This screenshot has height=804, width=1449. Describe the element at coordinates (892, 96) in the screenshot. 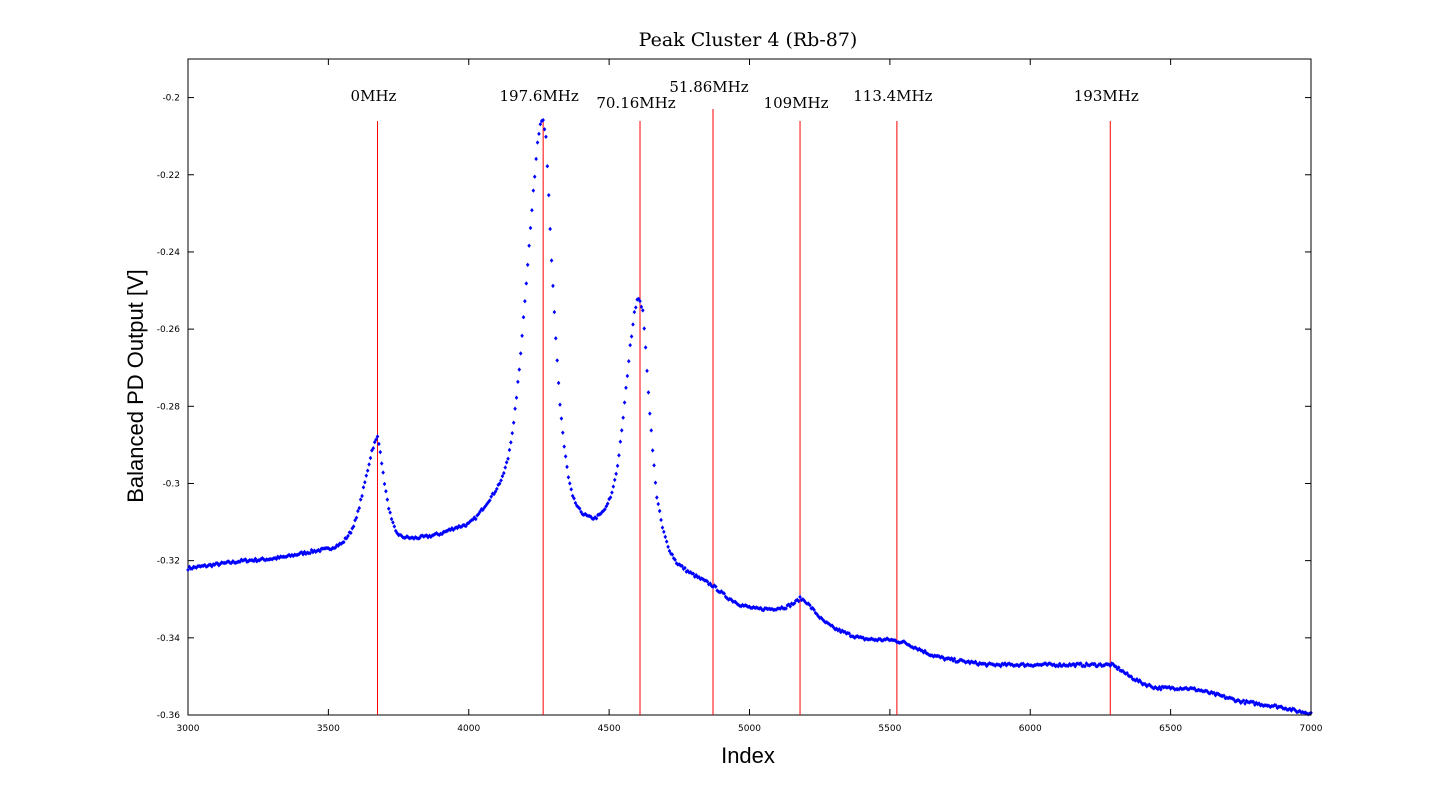

I see `marker-label: 113.4MHz` at that location.